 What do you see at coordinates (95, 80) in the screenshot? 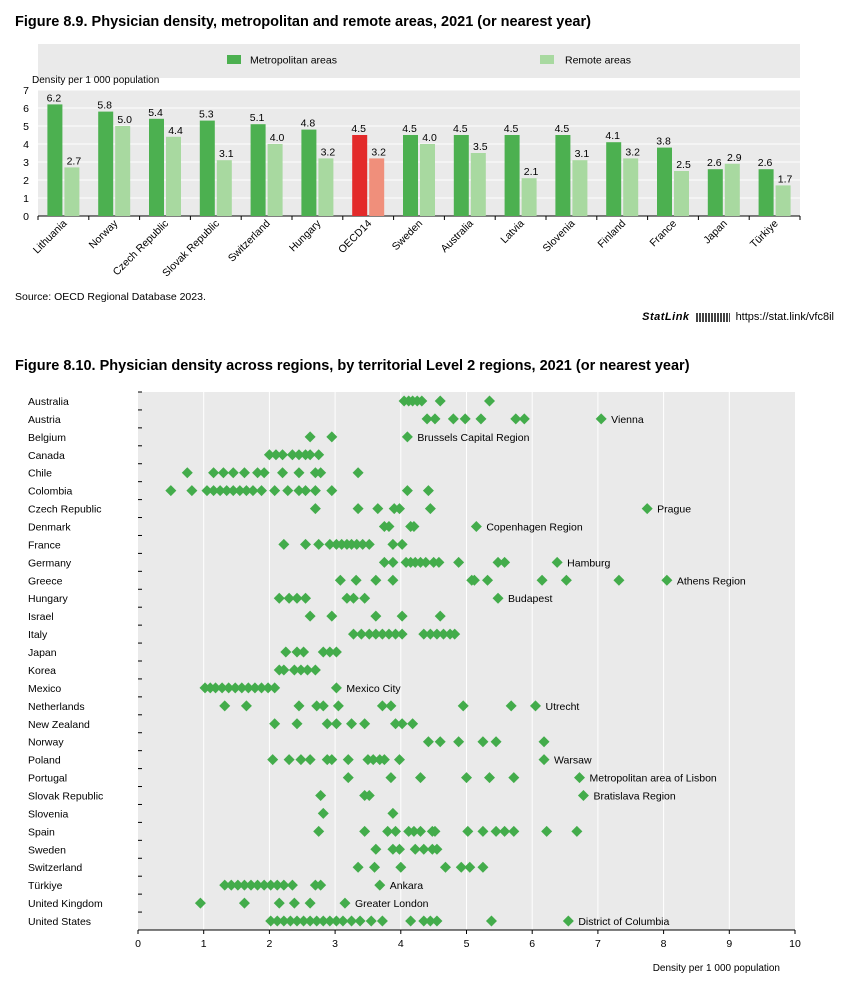
I see `y-axis-label: Density per 1 000 population` at bounding box center [95, 80].